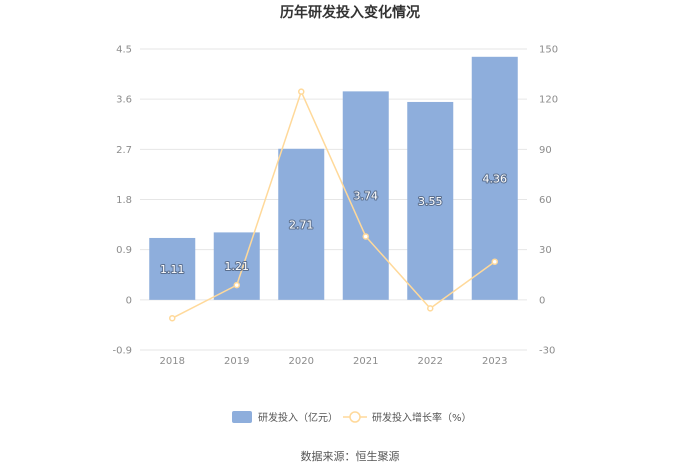  Describe the element at coordinates (542, 300) in the screenshot. I see `right-tick-label: 0` at that location.